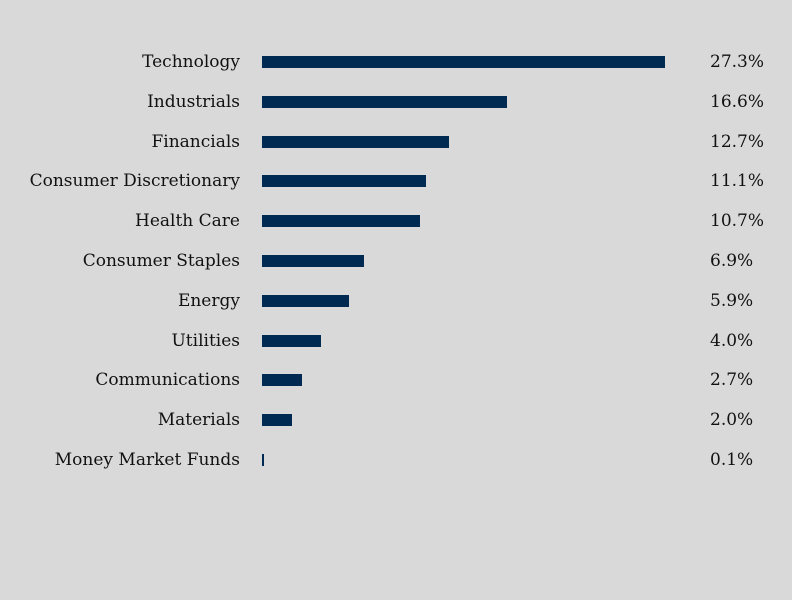 The image size is (792, 600). Describe the element at coordinates (193, 101) in the screenshot. I see `category-label: Industrials` at that location.